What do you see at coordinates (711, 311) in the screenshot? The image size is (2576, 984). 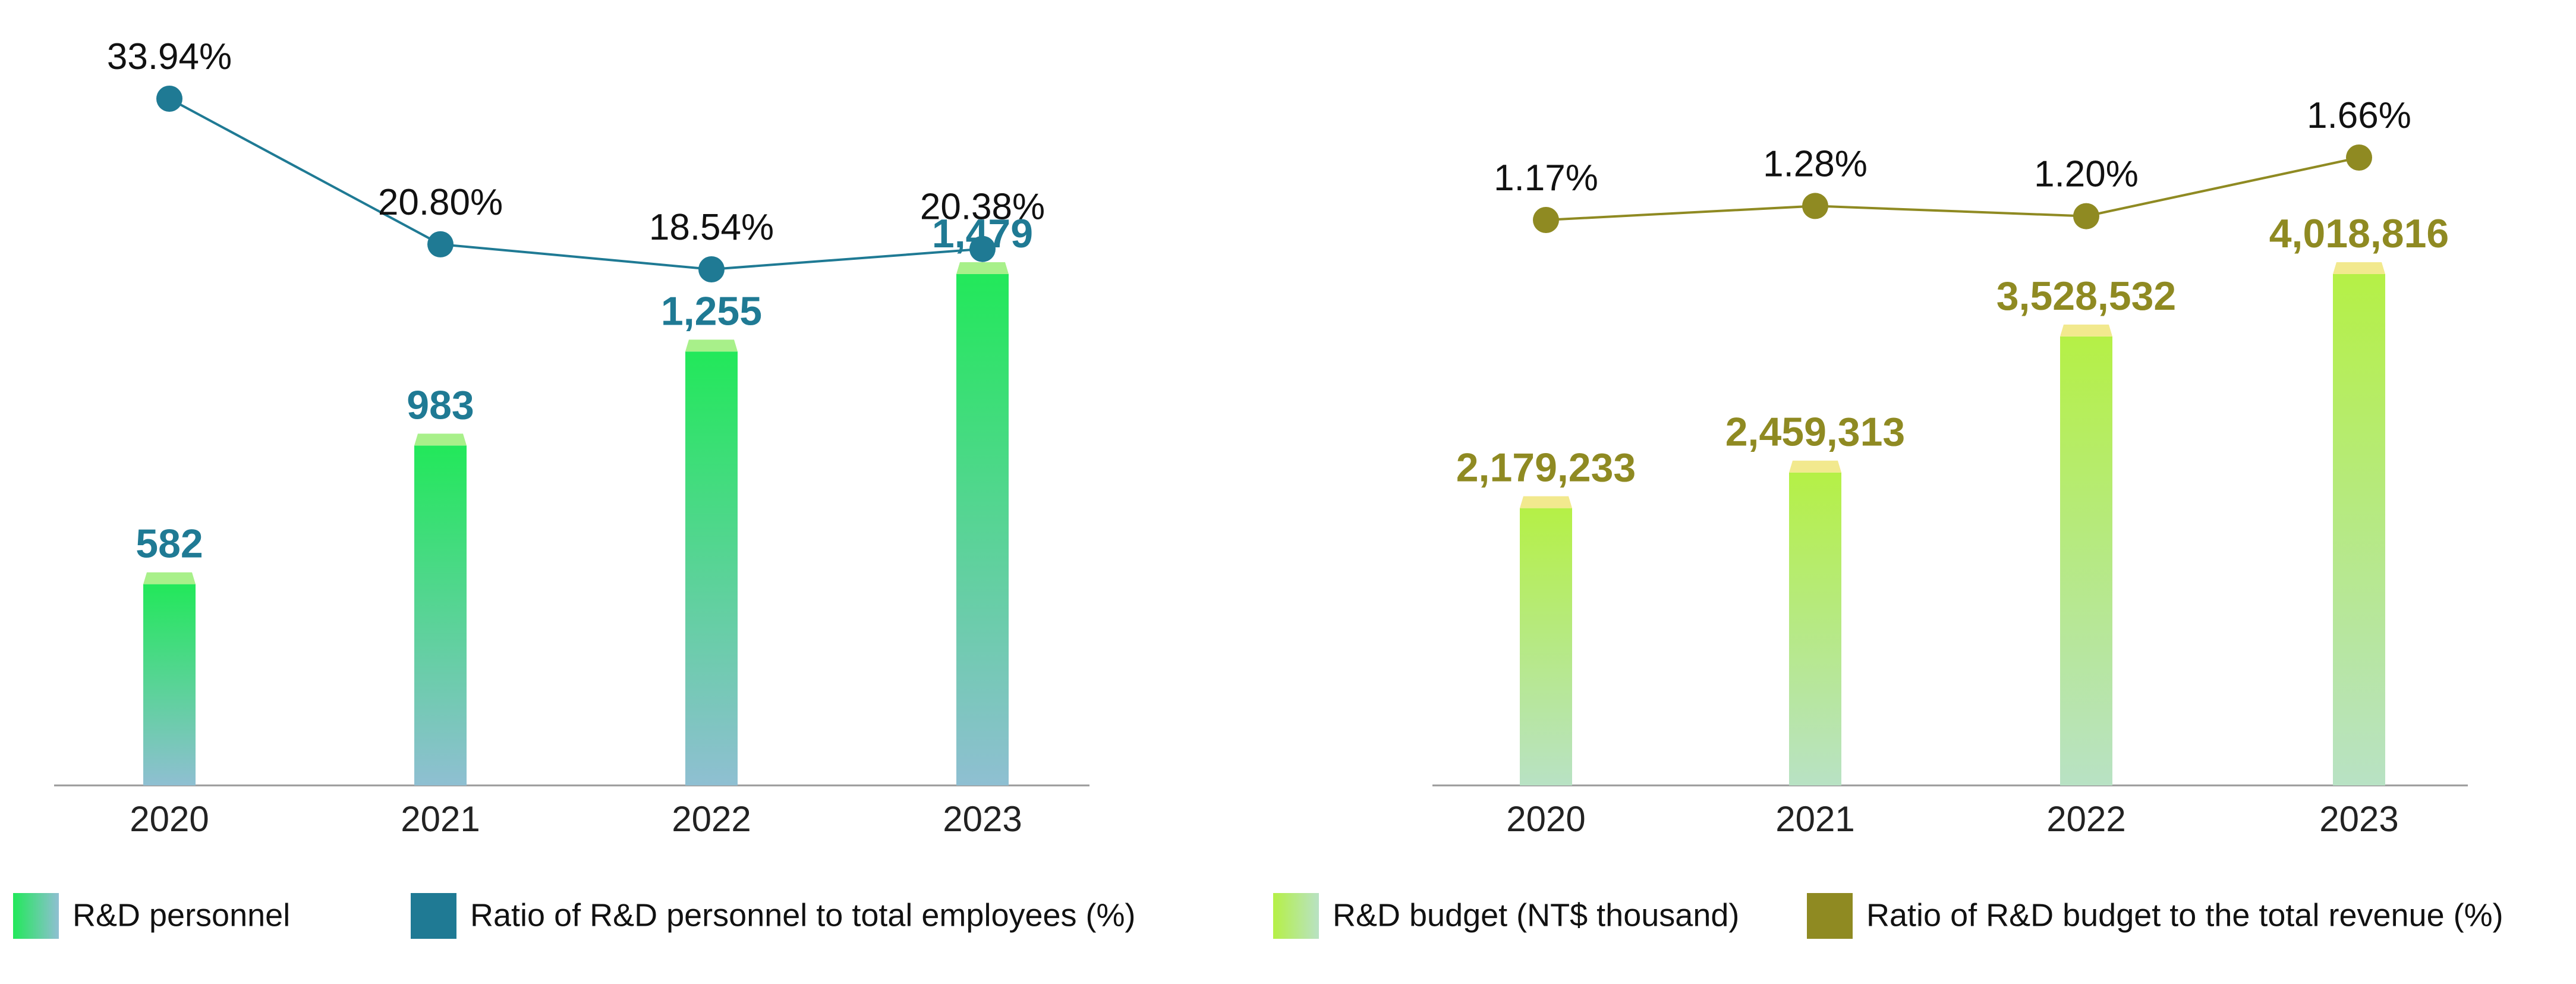 I see `bar-value-label: 1,255` at bounding box center [711, 311].